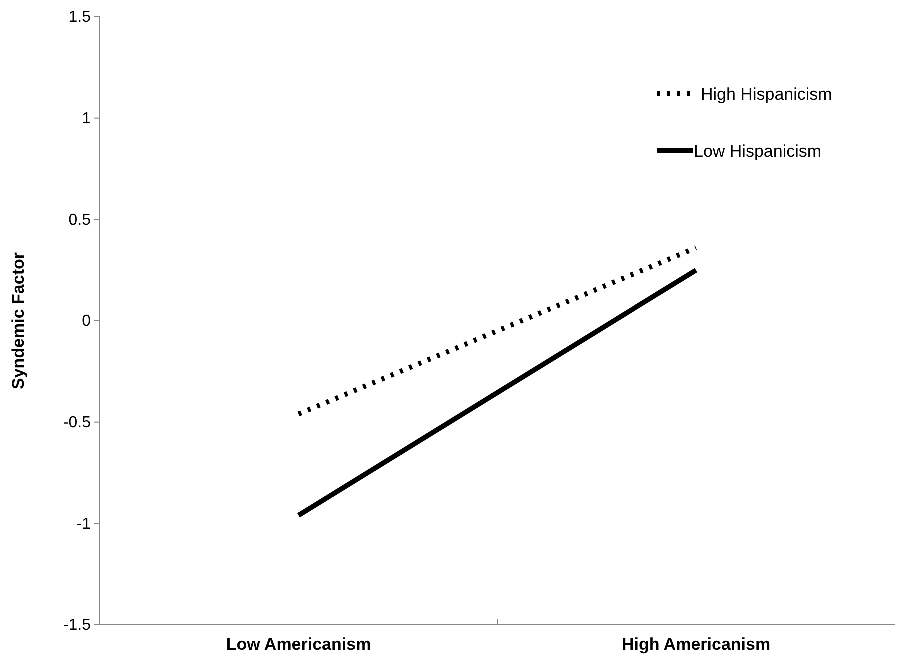 This screenshot has width=897, height=666. What do you see at coordinates (80, 220) in the screenshot?
I see `y-tick-label: 0.5` at bounding box center [80, 220].